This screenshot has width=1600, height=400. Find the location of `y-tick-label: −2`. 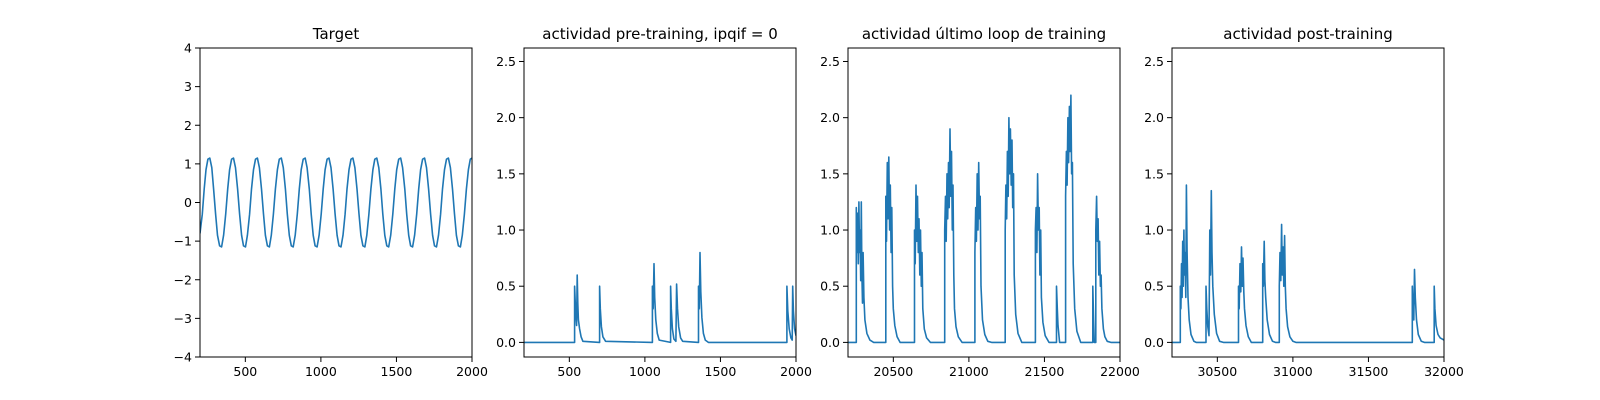

y-tick-label: −2 is located at coordinates (183, 279).